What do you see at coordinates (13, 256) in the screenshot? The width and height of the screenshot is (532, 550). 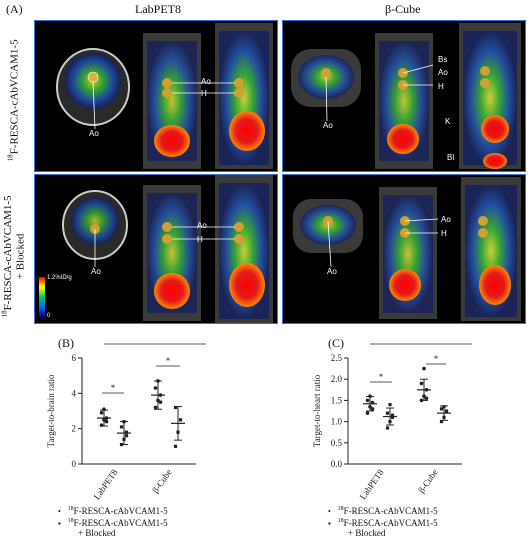 I see `row2-label: 18F-RESCA-cAbVCAM1-5 + Blocked` at bounding box center [13, 256].